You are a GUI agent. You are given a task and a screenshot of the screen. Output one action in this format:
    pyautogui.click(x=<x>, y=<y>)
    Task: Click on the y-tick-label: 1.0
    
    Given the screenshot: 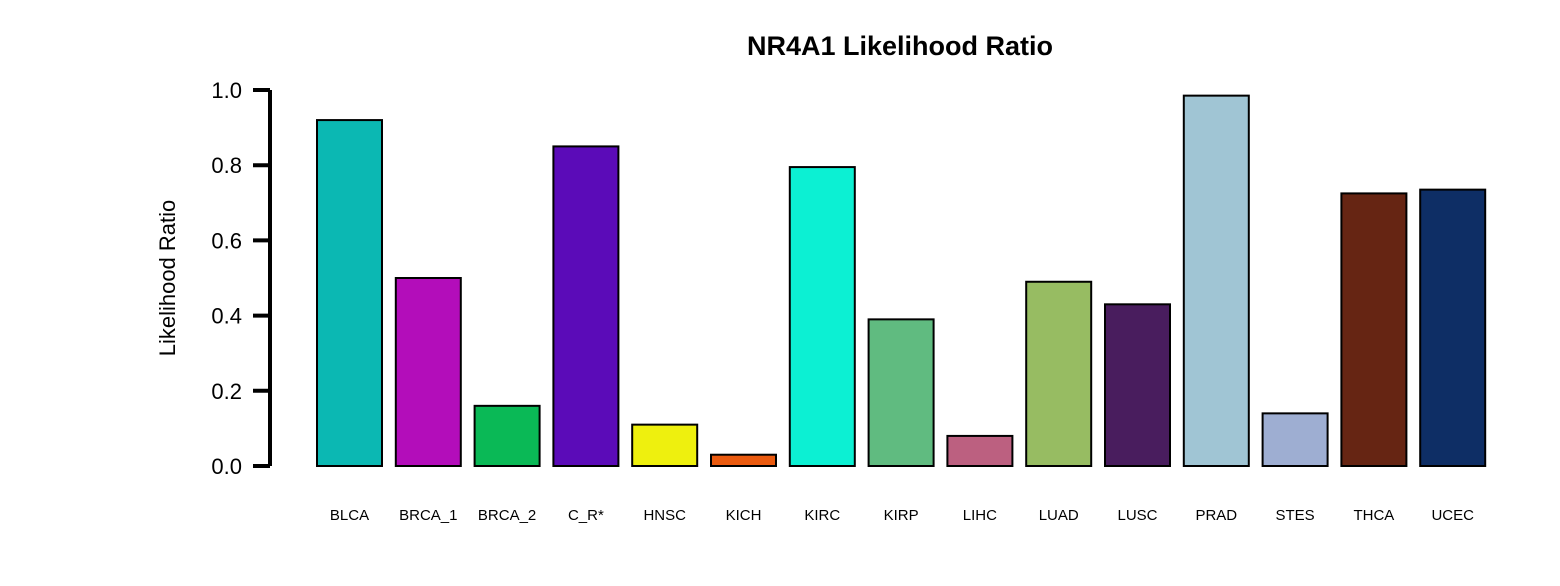 What is the action you would take?
    pyautogui.click(x=226, y=90)
    